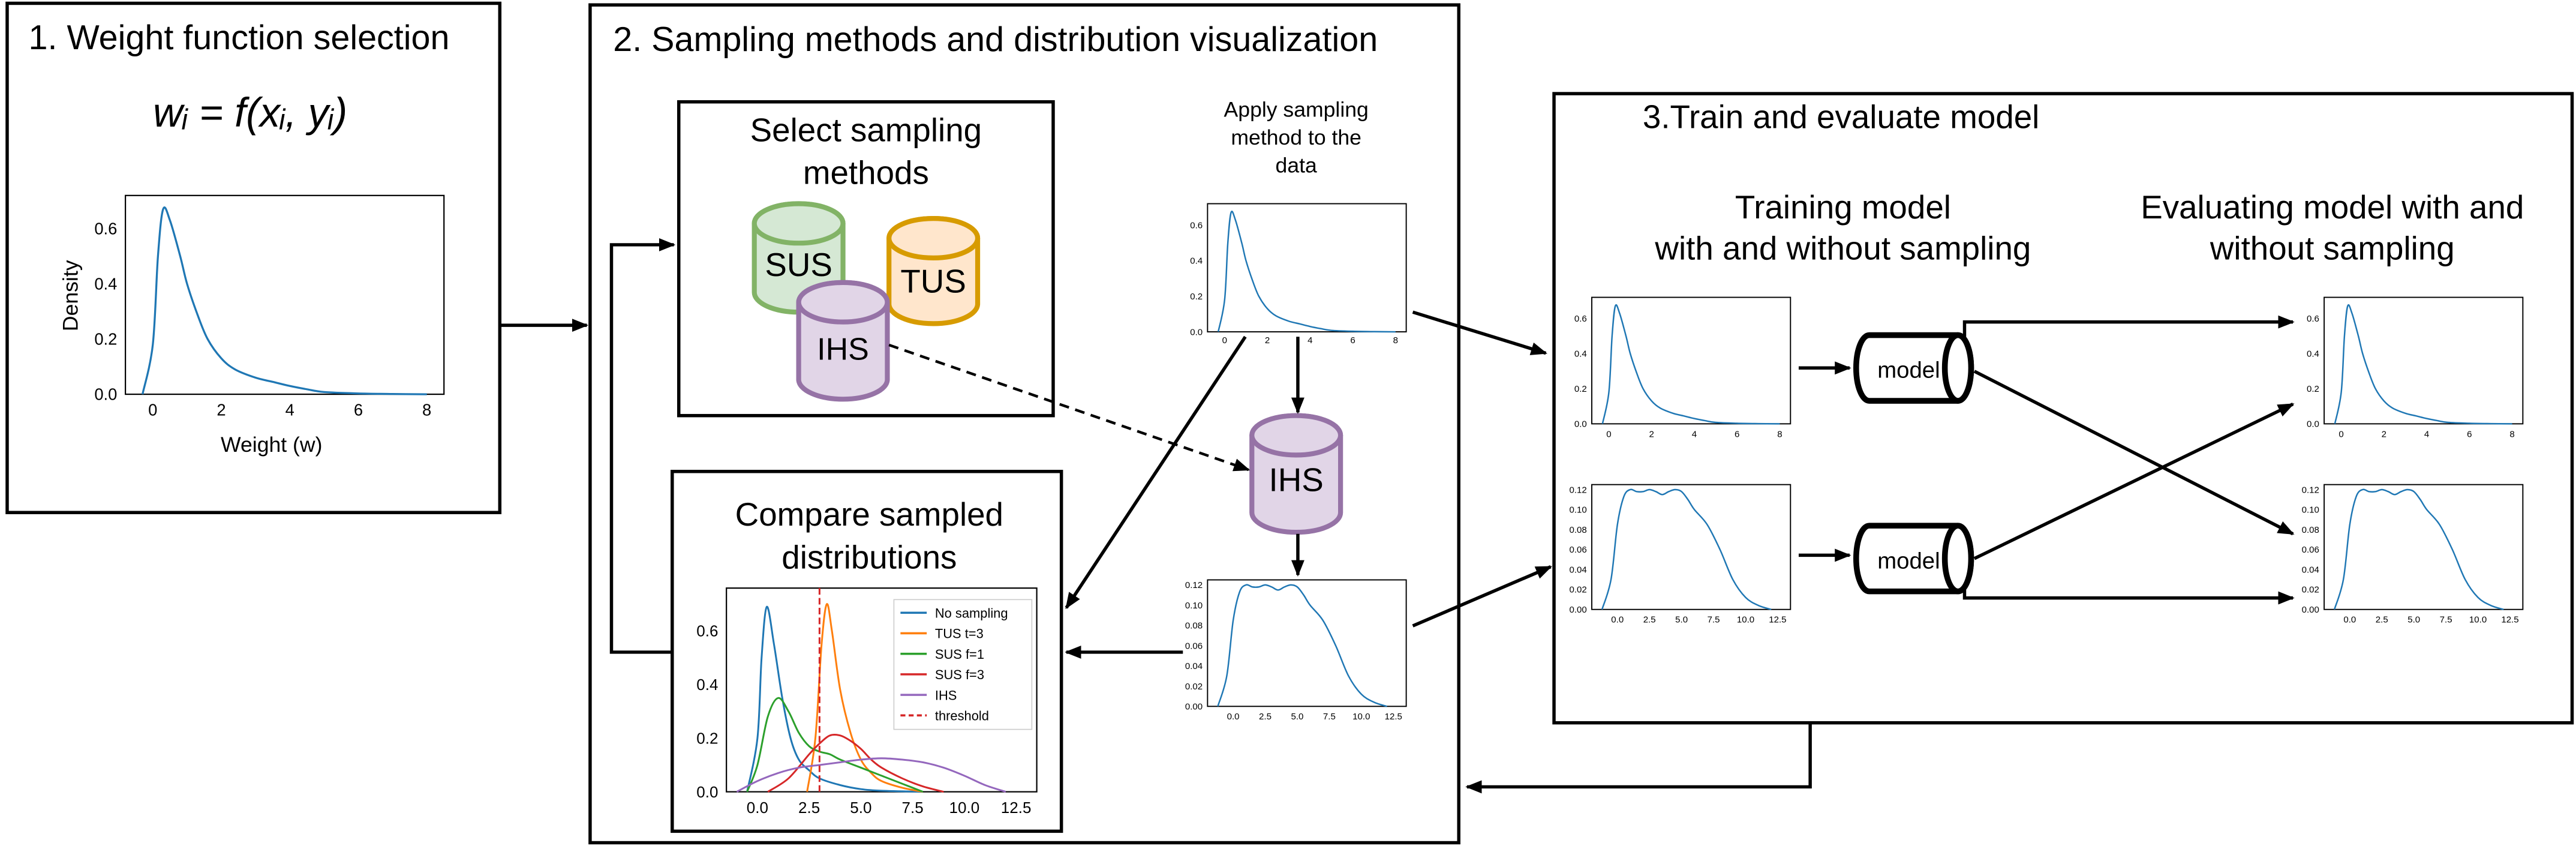 The height and width of the screenshot is (846, 2576). I want to click on arrow-model-top-to-eval-skew, so click(2129, 326).